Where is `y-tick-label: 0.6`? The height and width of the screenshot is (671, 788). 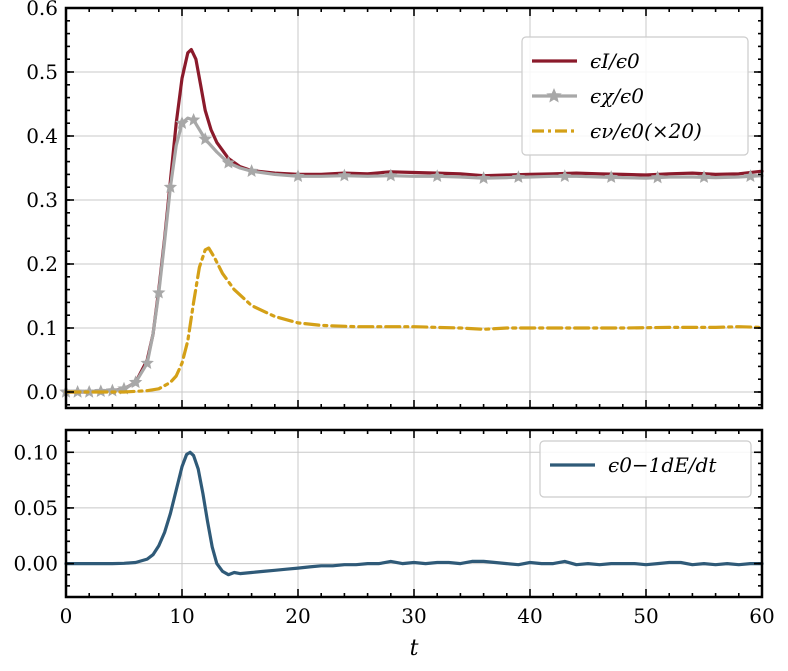 y-tick-label: 0.6 is located at coordinates (42, 10).